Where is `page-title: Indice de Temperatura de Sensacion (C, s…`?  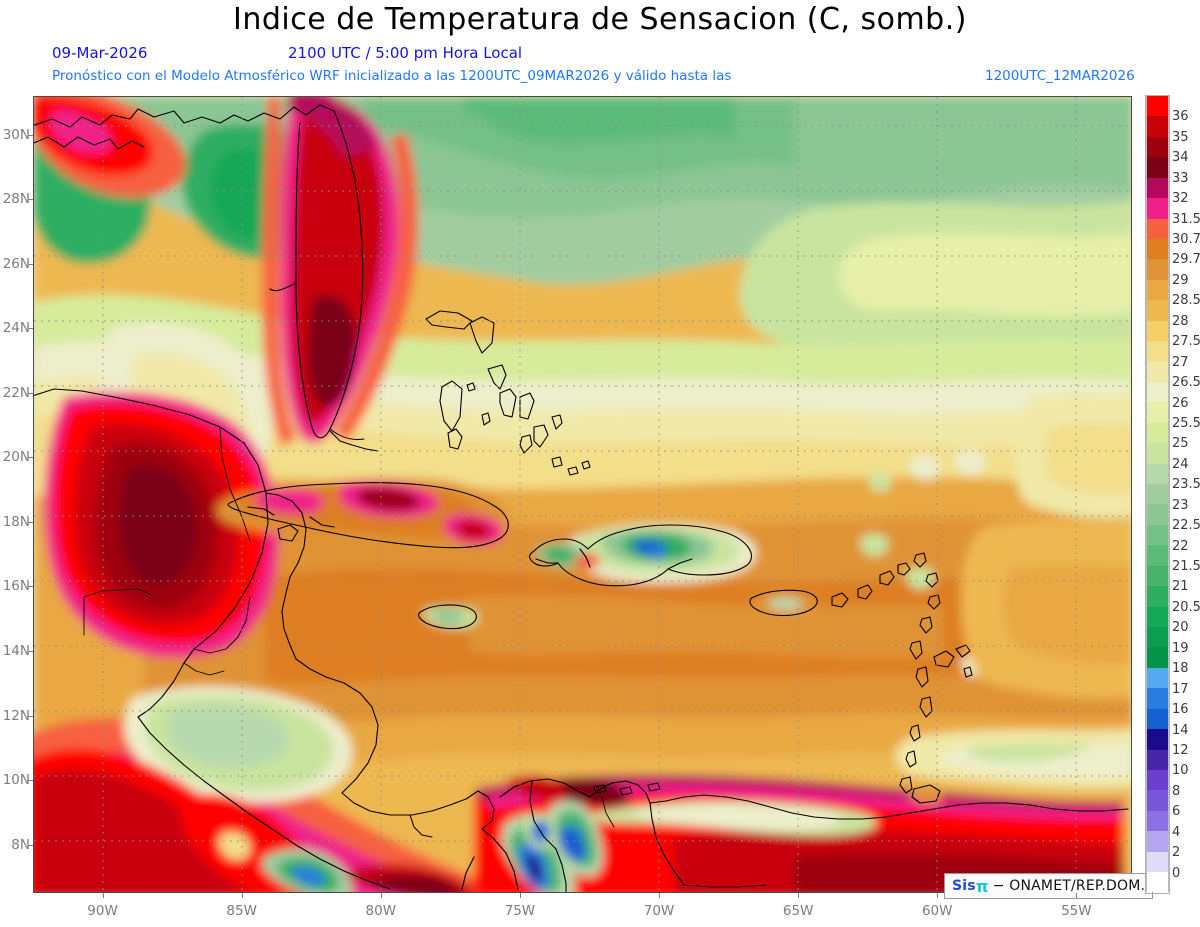
page-title: Indice de Temperatura de Sensacion (C, s… is located at coordinates (600, 19).